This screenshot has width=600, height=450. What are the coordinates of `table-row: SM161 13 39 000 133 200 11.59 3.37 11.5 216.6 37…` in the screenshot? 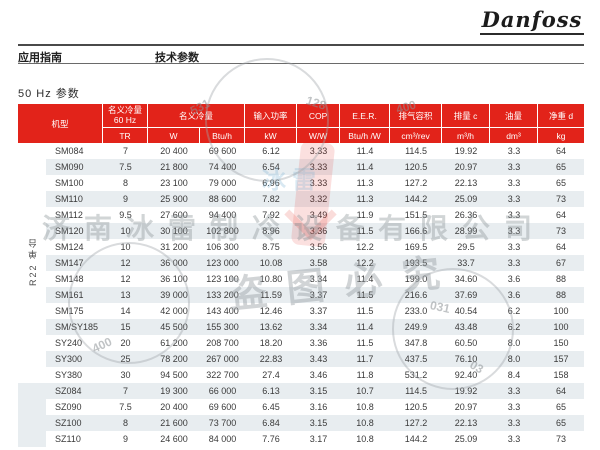 It's located at (301, 295).